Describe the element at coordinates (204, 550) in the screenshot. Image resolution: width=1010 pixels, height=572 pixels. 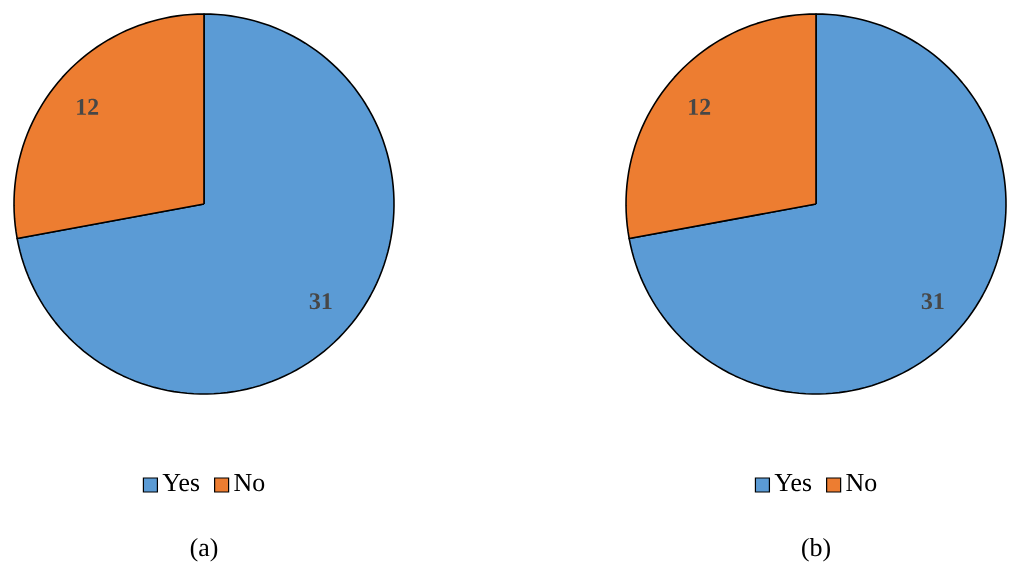
I see `text: (a)` at that location.